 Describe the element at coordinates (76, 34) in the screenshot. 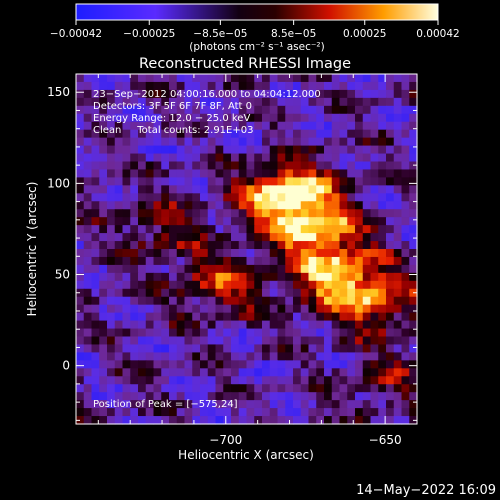

I see `colorbar-tick-label: −0.00042` at that location.